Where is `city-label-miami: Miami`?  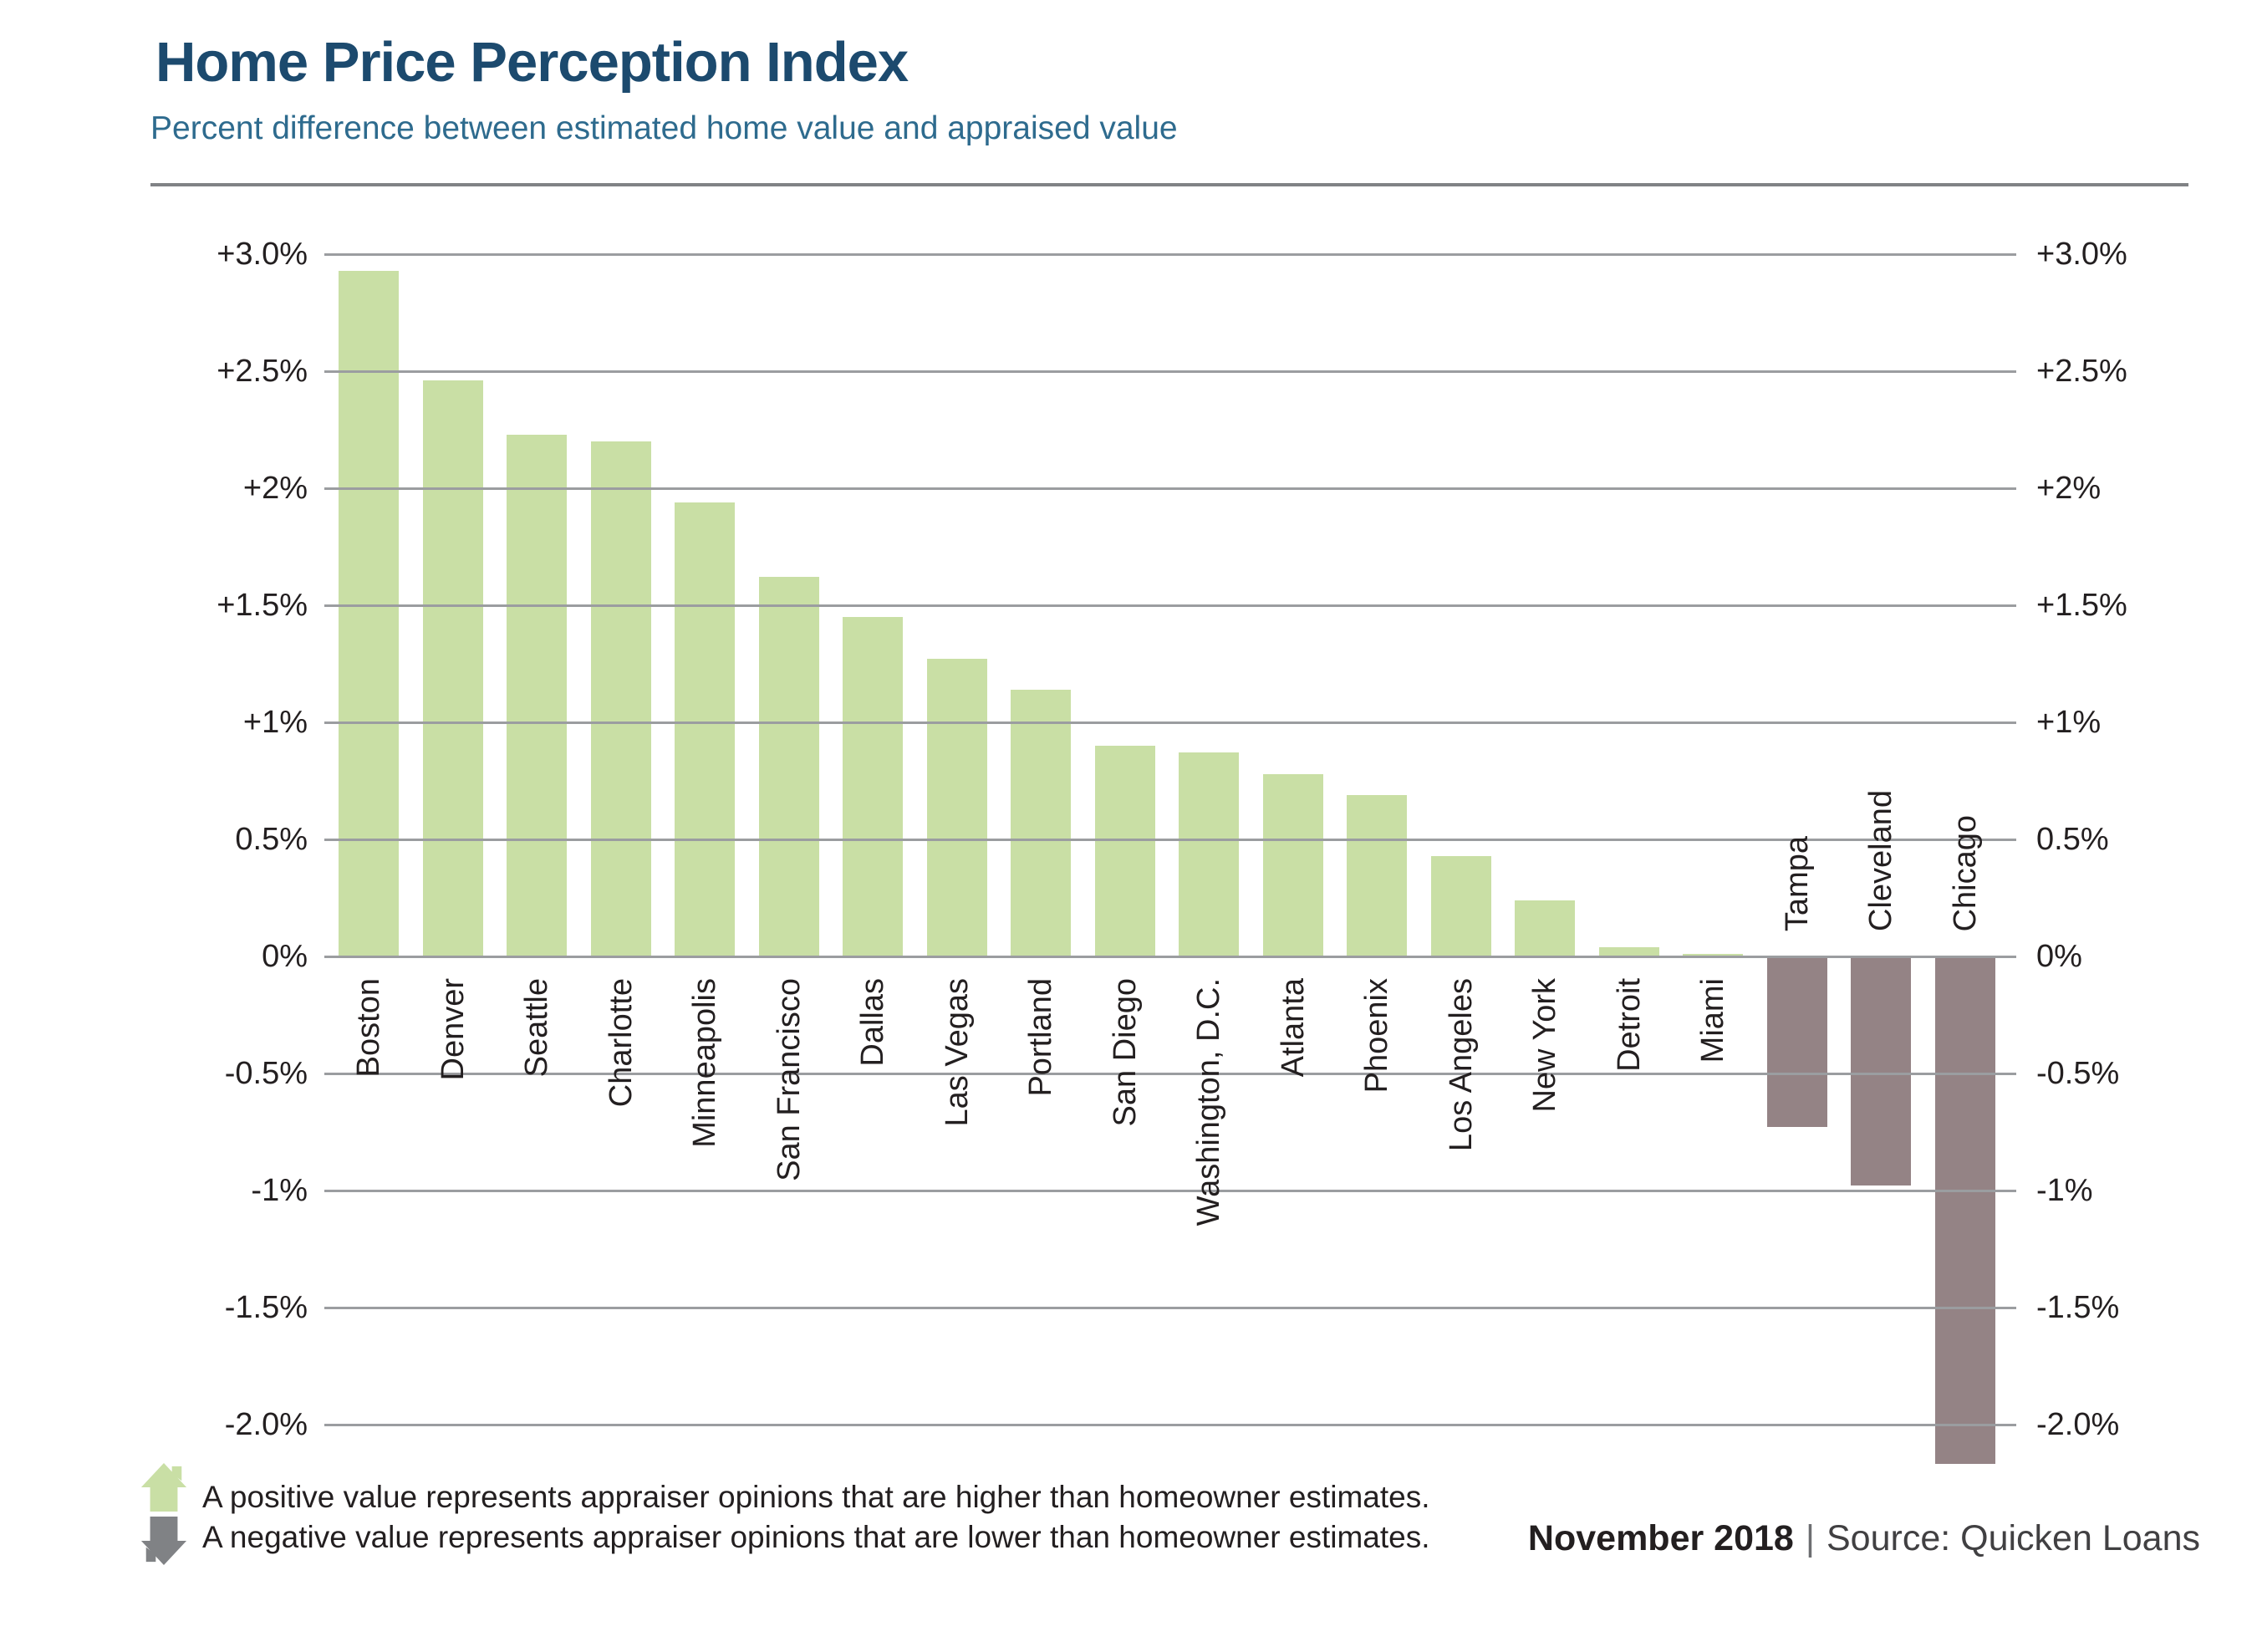
city-label-miami: Miami is located at coordinates (1713, 1020).